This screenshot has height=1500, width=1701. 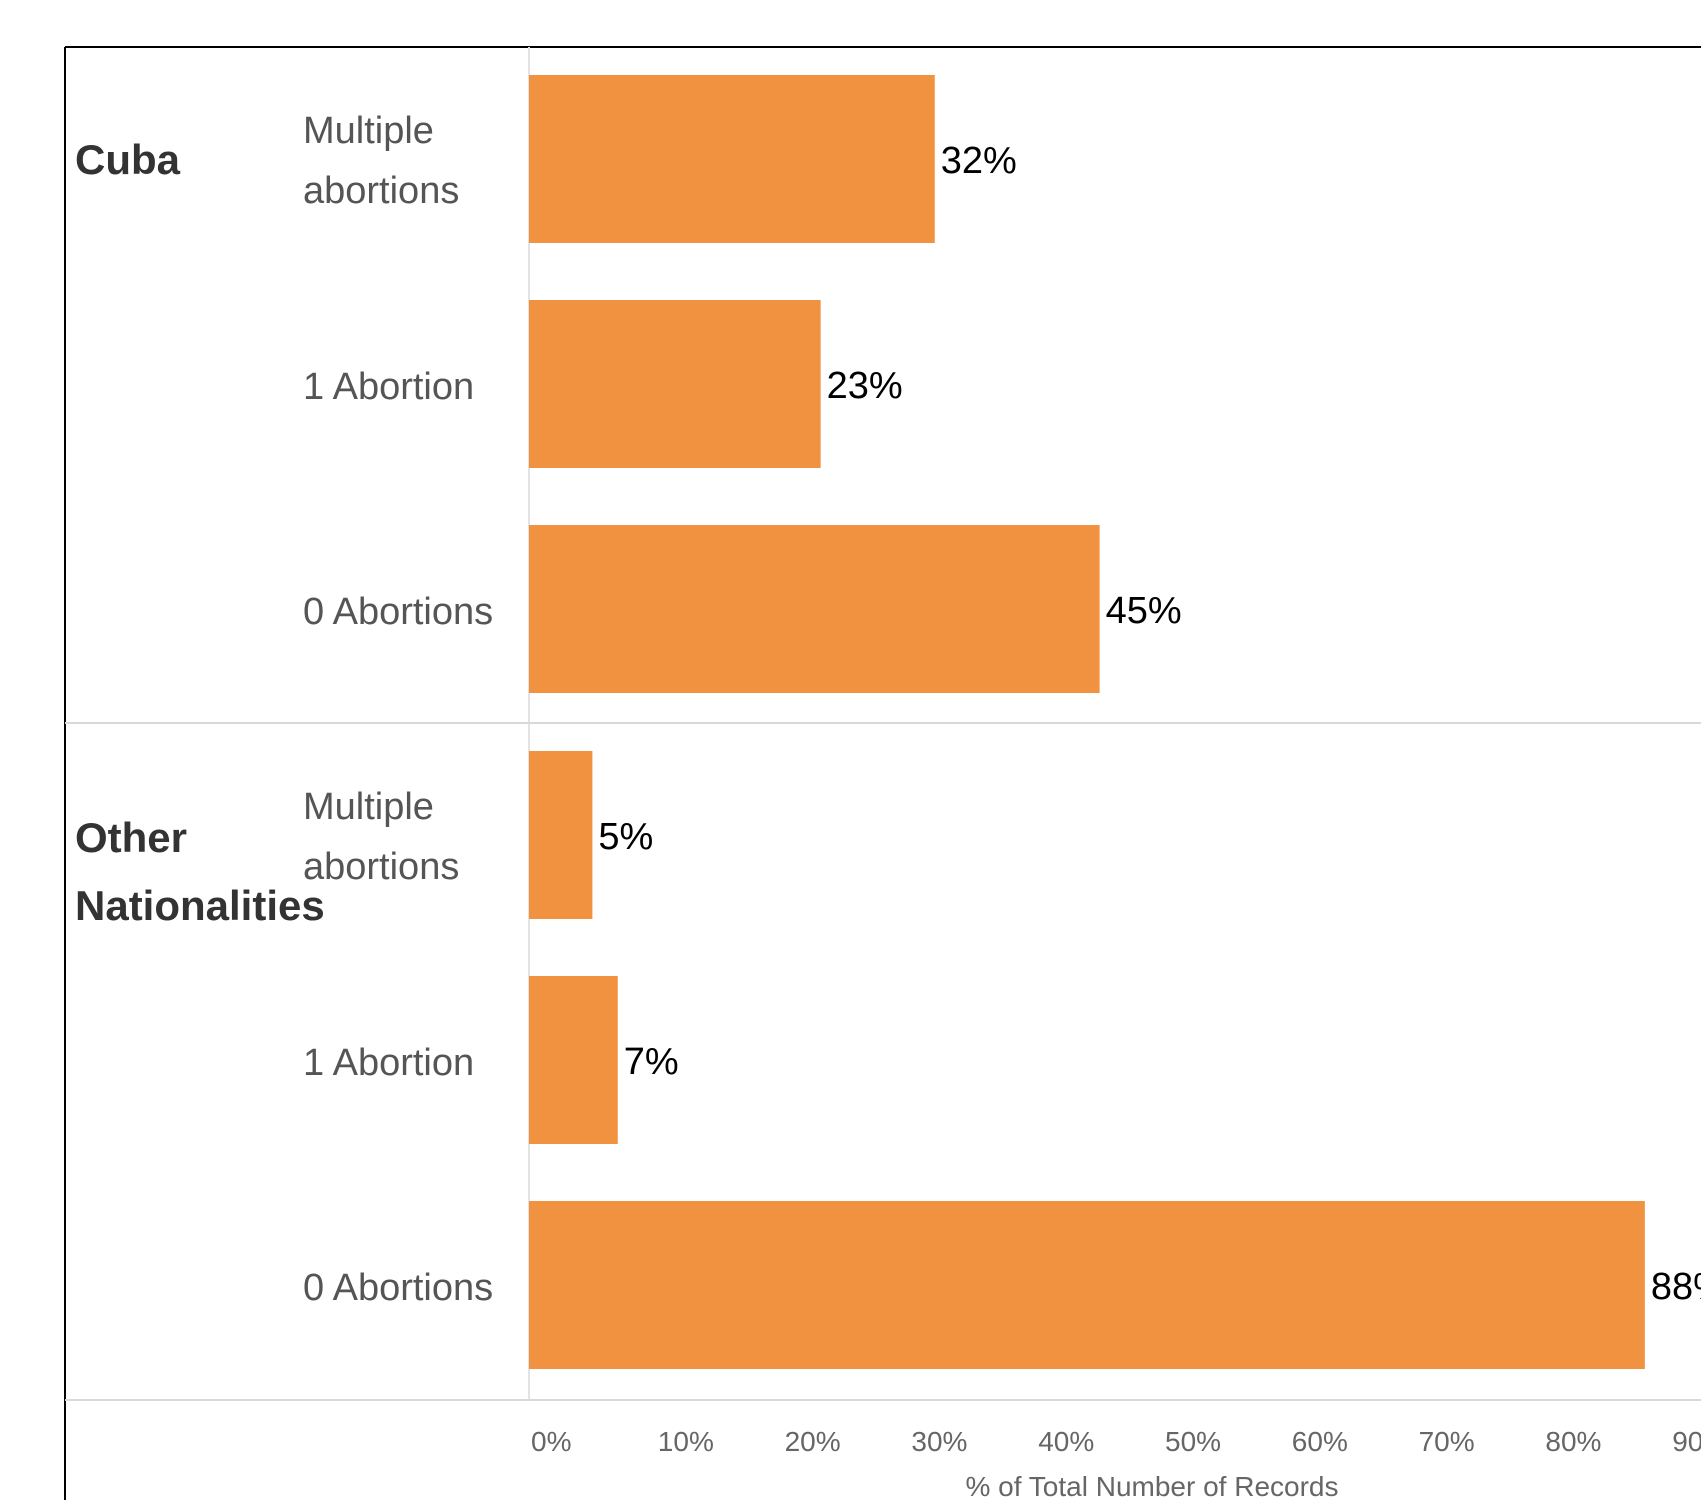 I want to click on x-tick-label: 60%, so click(x=1320, y=1441).